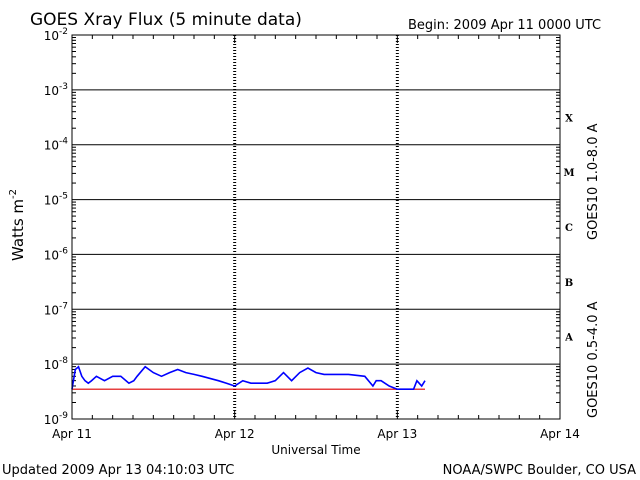  I want to click on chart-title: GOES Xray Flux (5 minute data), so click(166, 20).